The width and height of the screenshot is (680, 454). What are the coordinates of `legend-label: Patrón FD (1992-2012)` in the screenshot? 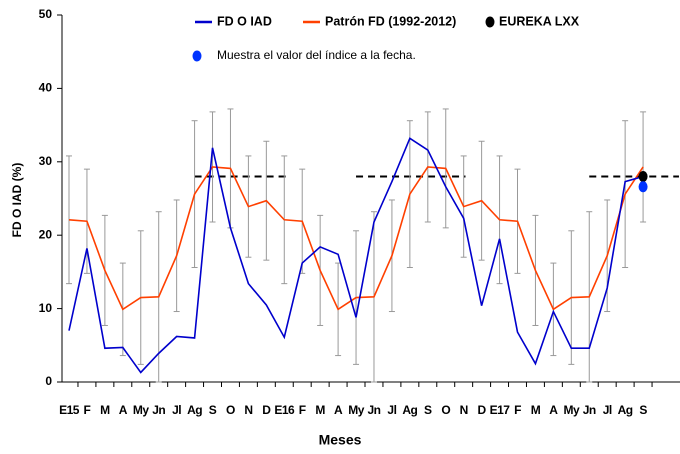 It's located at (390, 21).